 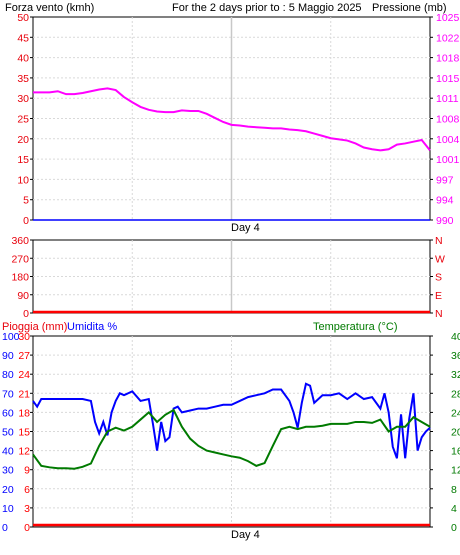 What do you see at coordinates (92, 327) in the screenshot?
I see `humidity-axis-label: Umidita %` at bounding box center [92, 327].